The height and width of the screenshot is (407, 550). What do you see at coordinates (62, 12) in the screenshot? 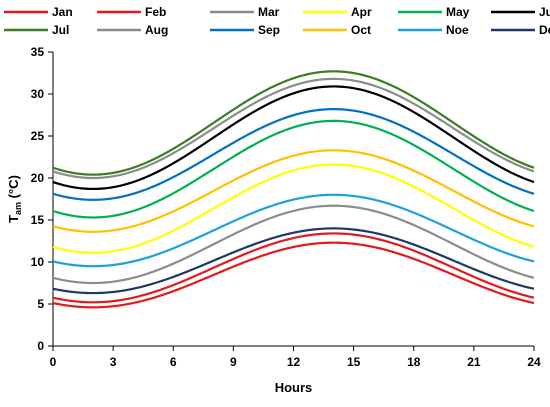
I see `legend-label: Jan` at bounding box center [62, 12].